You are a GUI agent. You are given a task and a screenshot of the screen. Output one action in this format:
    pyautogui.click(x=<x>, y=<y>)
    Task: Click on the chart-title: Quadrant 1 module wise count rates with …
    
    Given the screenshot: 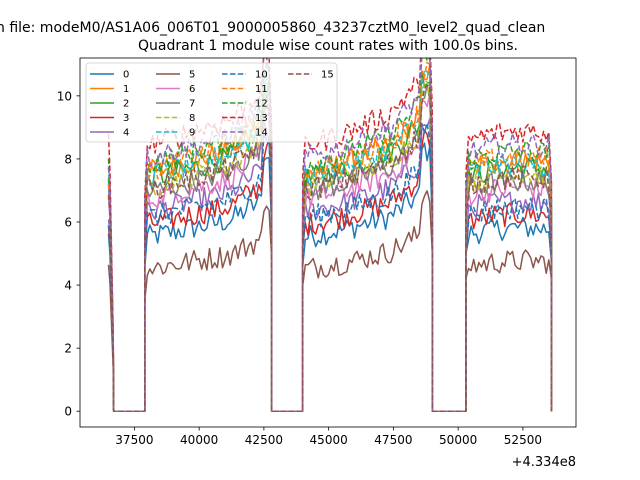 What is the action you would take?
    pyautogui.click(x=328, y=46)
    